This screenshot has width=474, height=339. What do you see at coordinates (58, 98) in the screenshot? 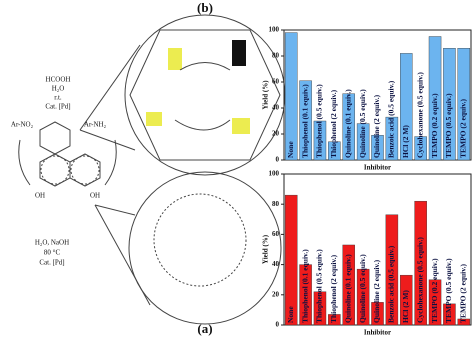
I see `scheme-text: r.t.` at bounding box center [58, 98].